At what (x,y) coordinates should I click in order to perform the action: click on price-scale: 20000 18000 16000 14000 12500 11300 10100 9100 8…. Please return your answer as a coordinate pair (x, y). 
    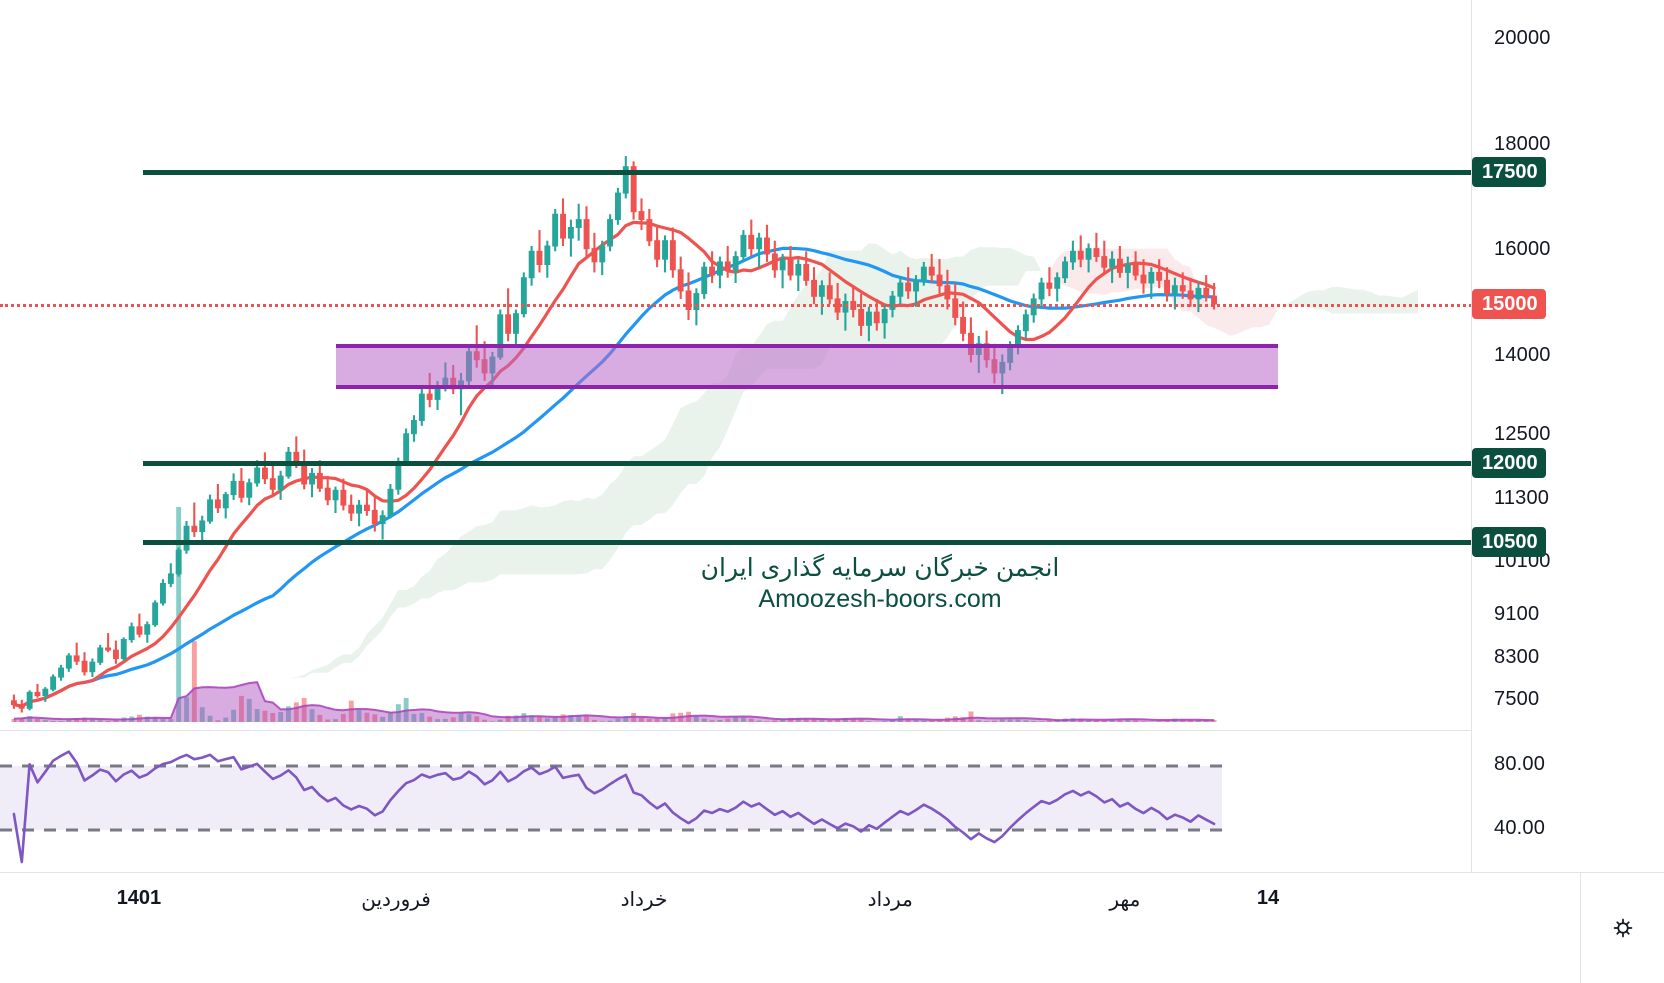
    Looking at the image, I should click on (1568, 436).